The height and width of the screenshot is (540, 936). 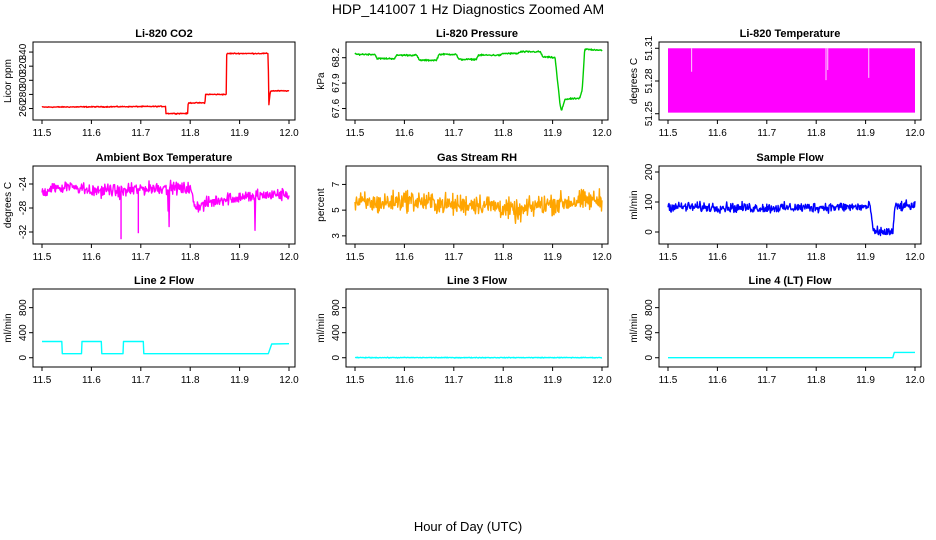 What do you see at coordinates (477, 281) in the screenshot?
I see `panel-title: Line 3 Flow` at bounding box center [477, 281].